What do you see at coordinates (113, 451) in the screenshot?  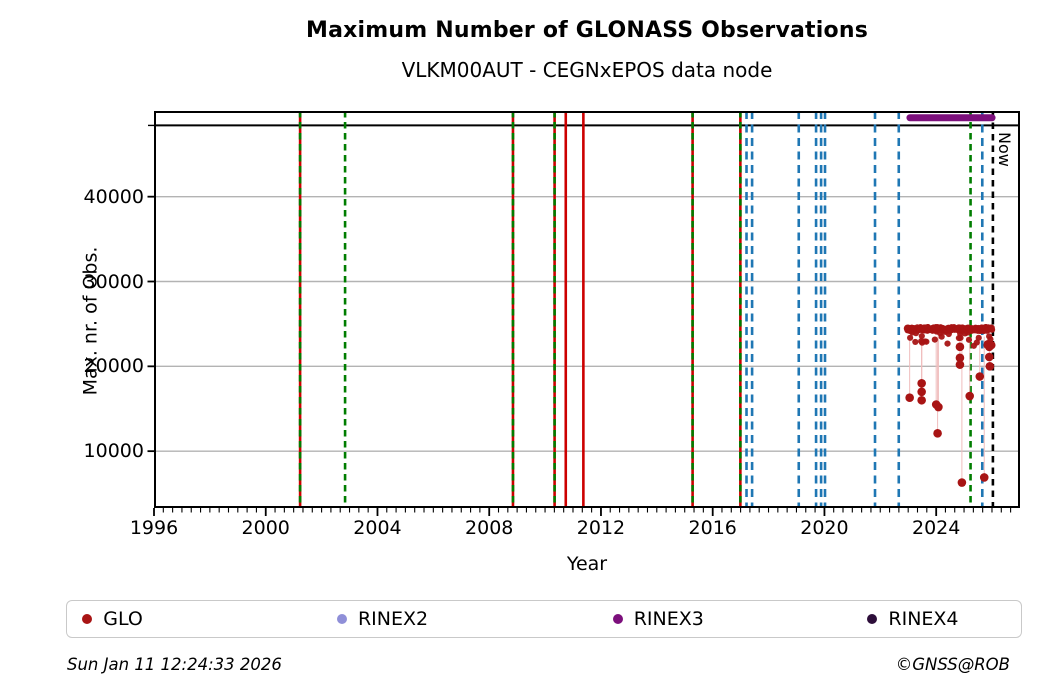 I see `y-tick-label: 10000` at bounding box center [113, 451].